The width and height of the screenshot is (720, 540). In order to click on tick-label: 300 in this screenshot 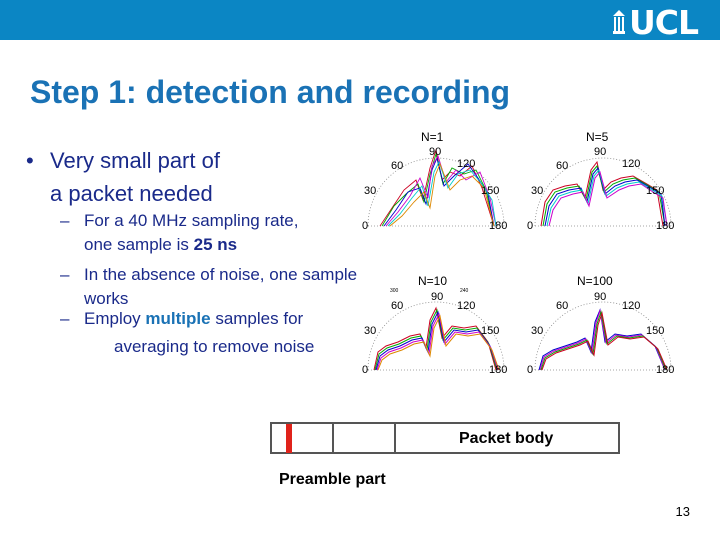, I will do `click(394, 291)`.